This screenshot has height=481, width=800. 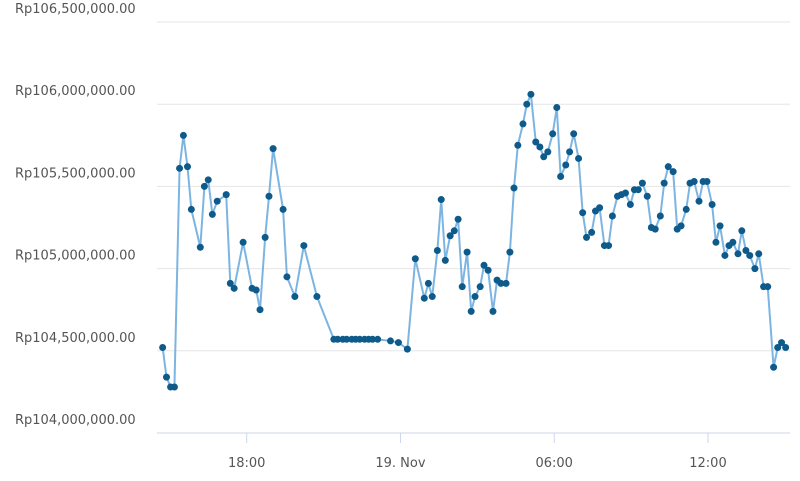 What do you see at coordinates (400, 463) in the screenshot?
I see `x-tick-label: 19. Nov` at bounding box center [400, 463].